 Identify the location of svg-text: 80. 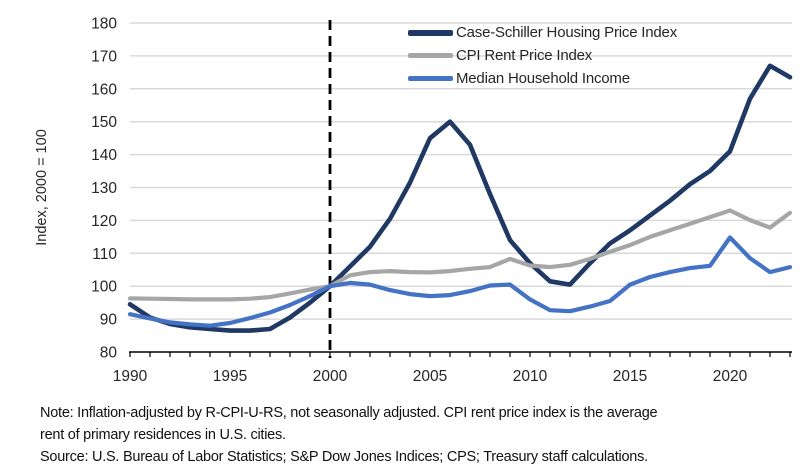
(109, 353).